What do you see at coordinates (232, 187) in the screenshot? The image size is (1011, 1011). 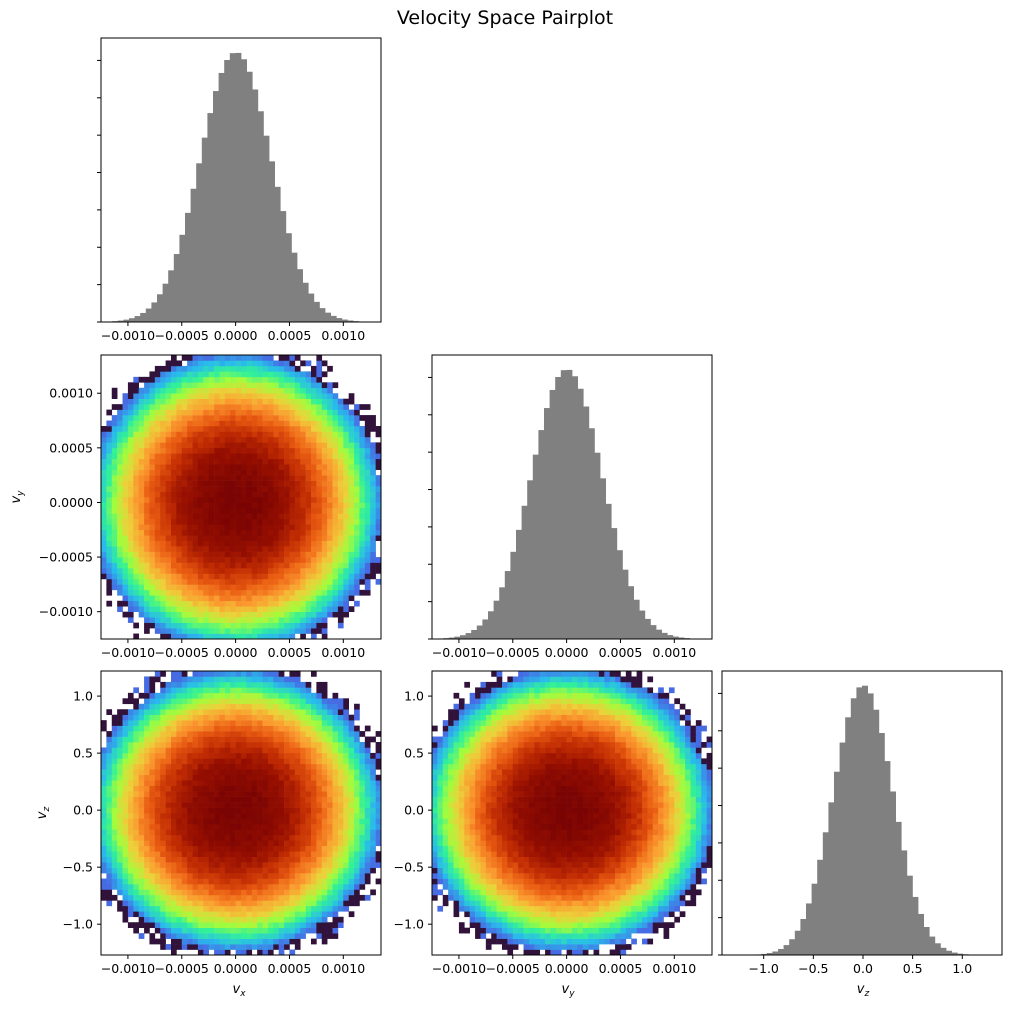 I see `hist-vx-bar` at bounding box center [232, 187].